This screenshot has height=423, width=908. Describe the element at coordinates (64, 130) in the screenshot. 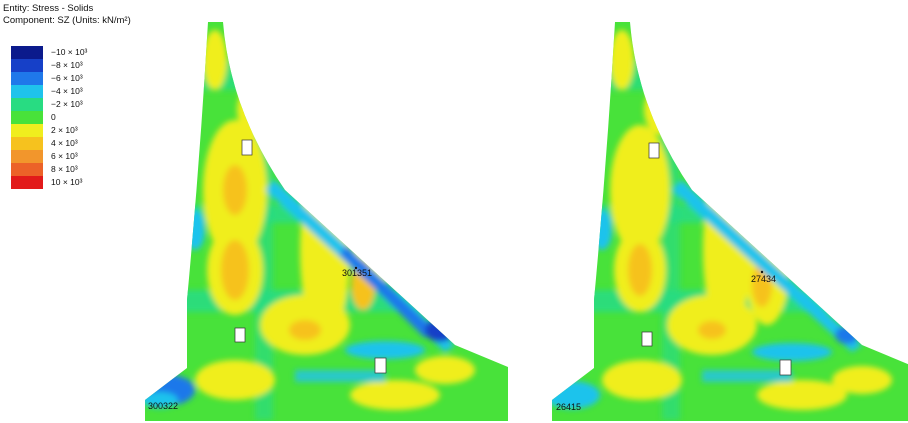

I see `legend-label: 2 × 10³` at that location.